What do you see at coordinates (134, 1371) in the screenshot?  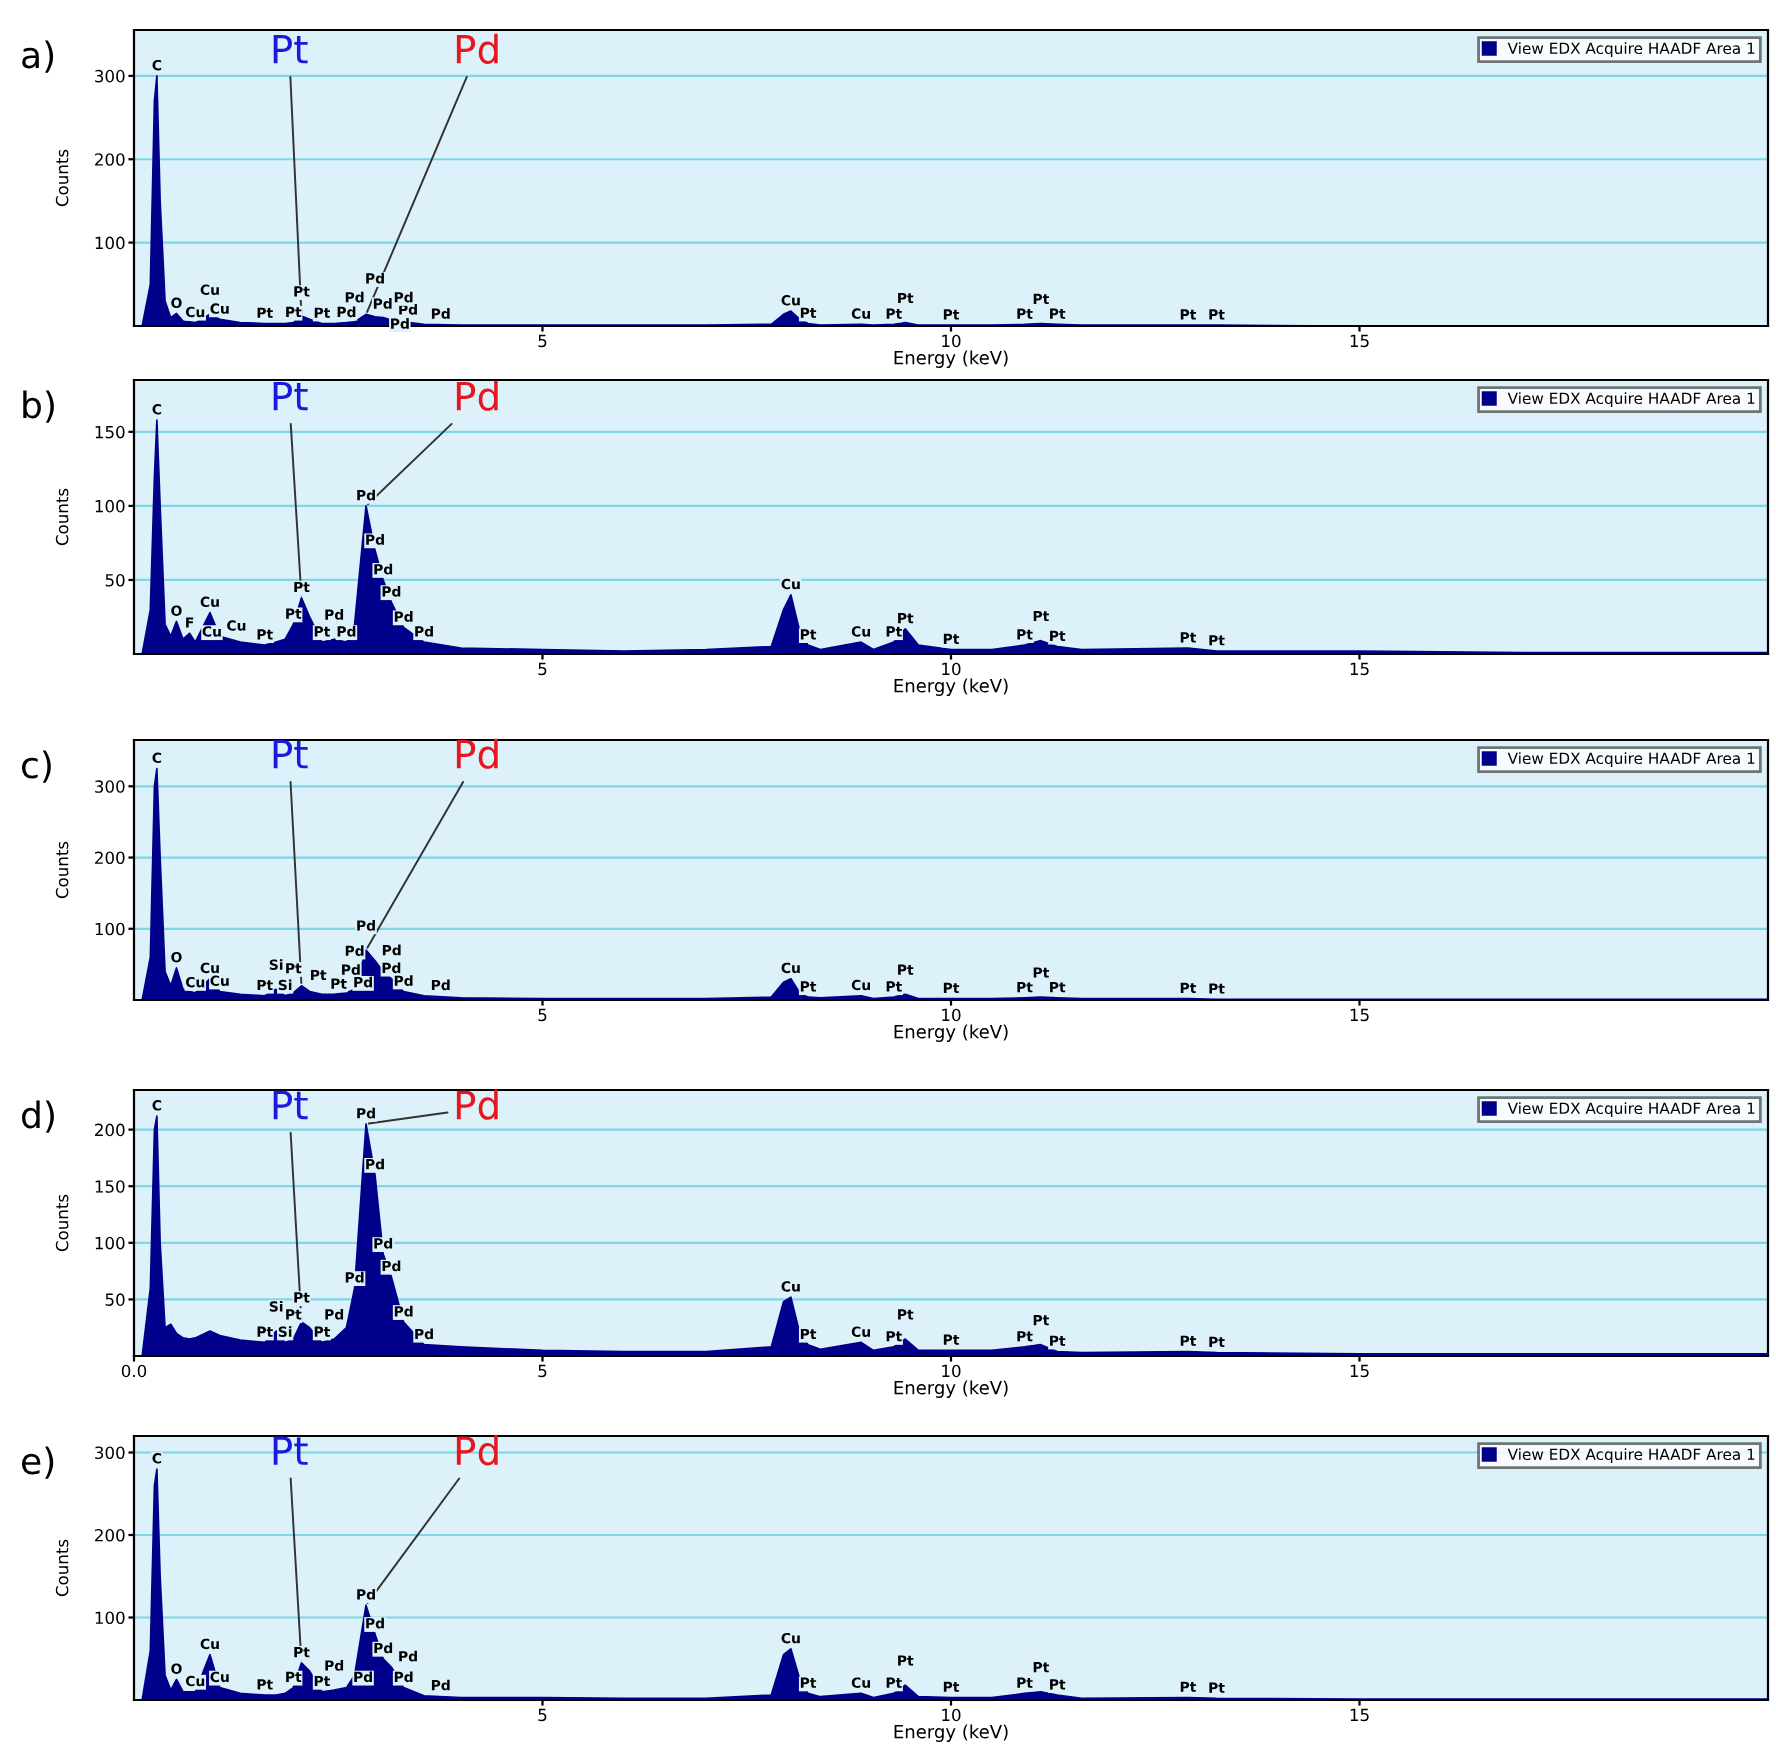 I see `x-tick-label: 0.0` at bounding box center [134, 1371].